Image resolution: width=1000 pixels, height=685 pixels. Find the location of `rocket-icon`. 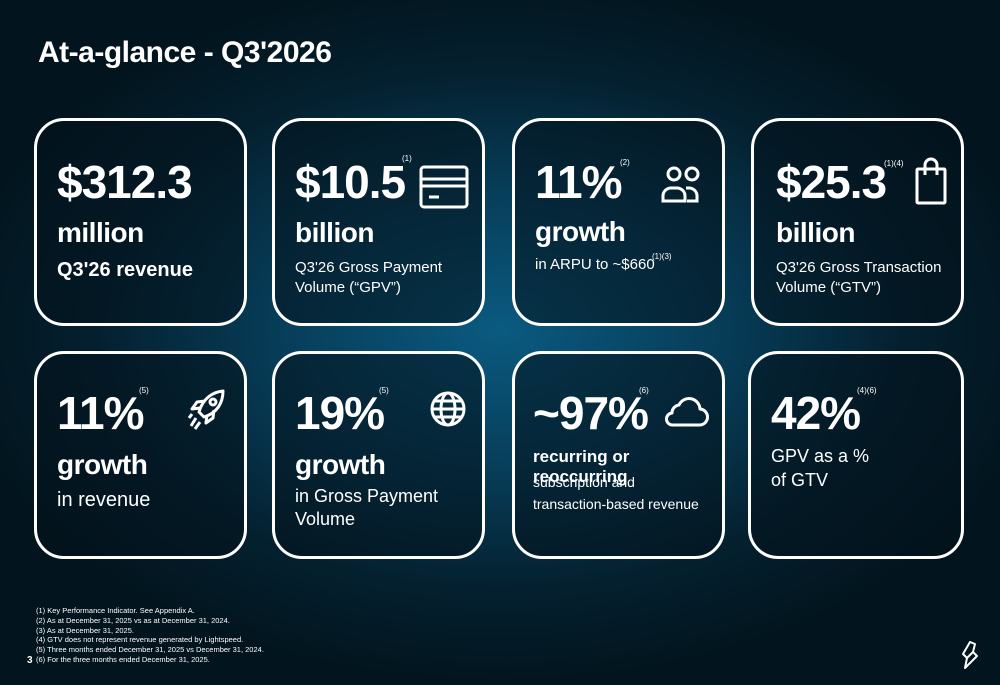

rocket-icon is located at coordinates (207, 412).